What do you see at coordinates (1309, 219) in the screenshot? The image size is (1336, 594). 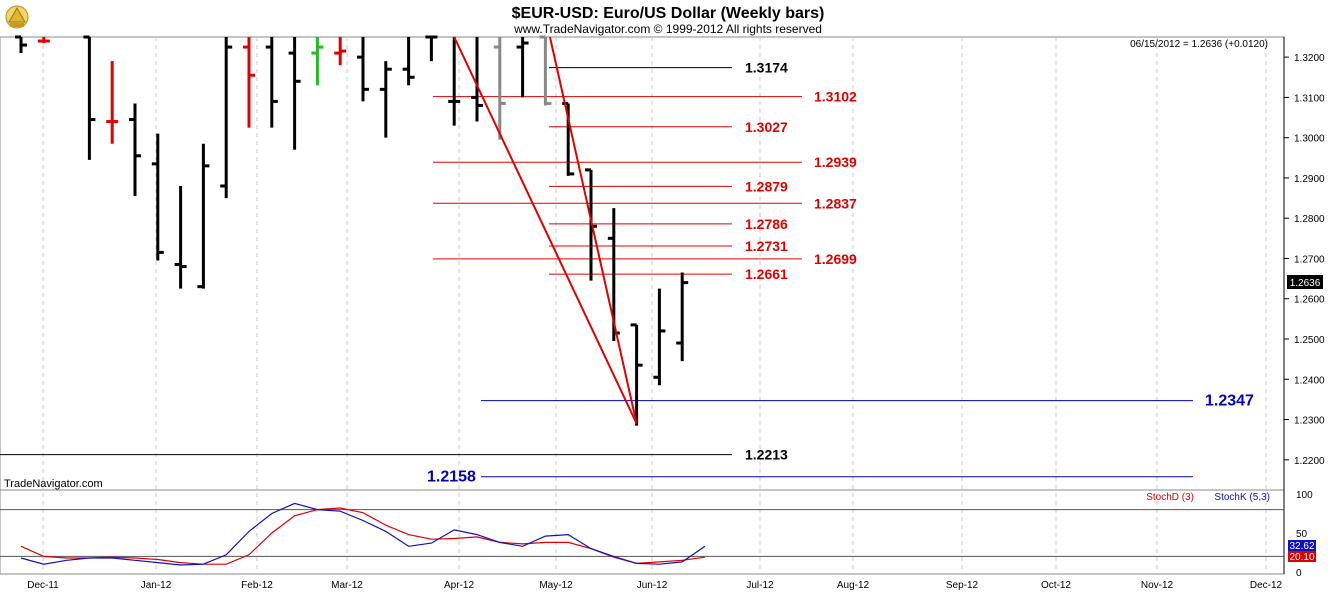 I see `y-tick-label: 1.2800` at bounding box center [1309, 219].